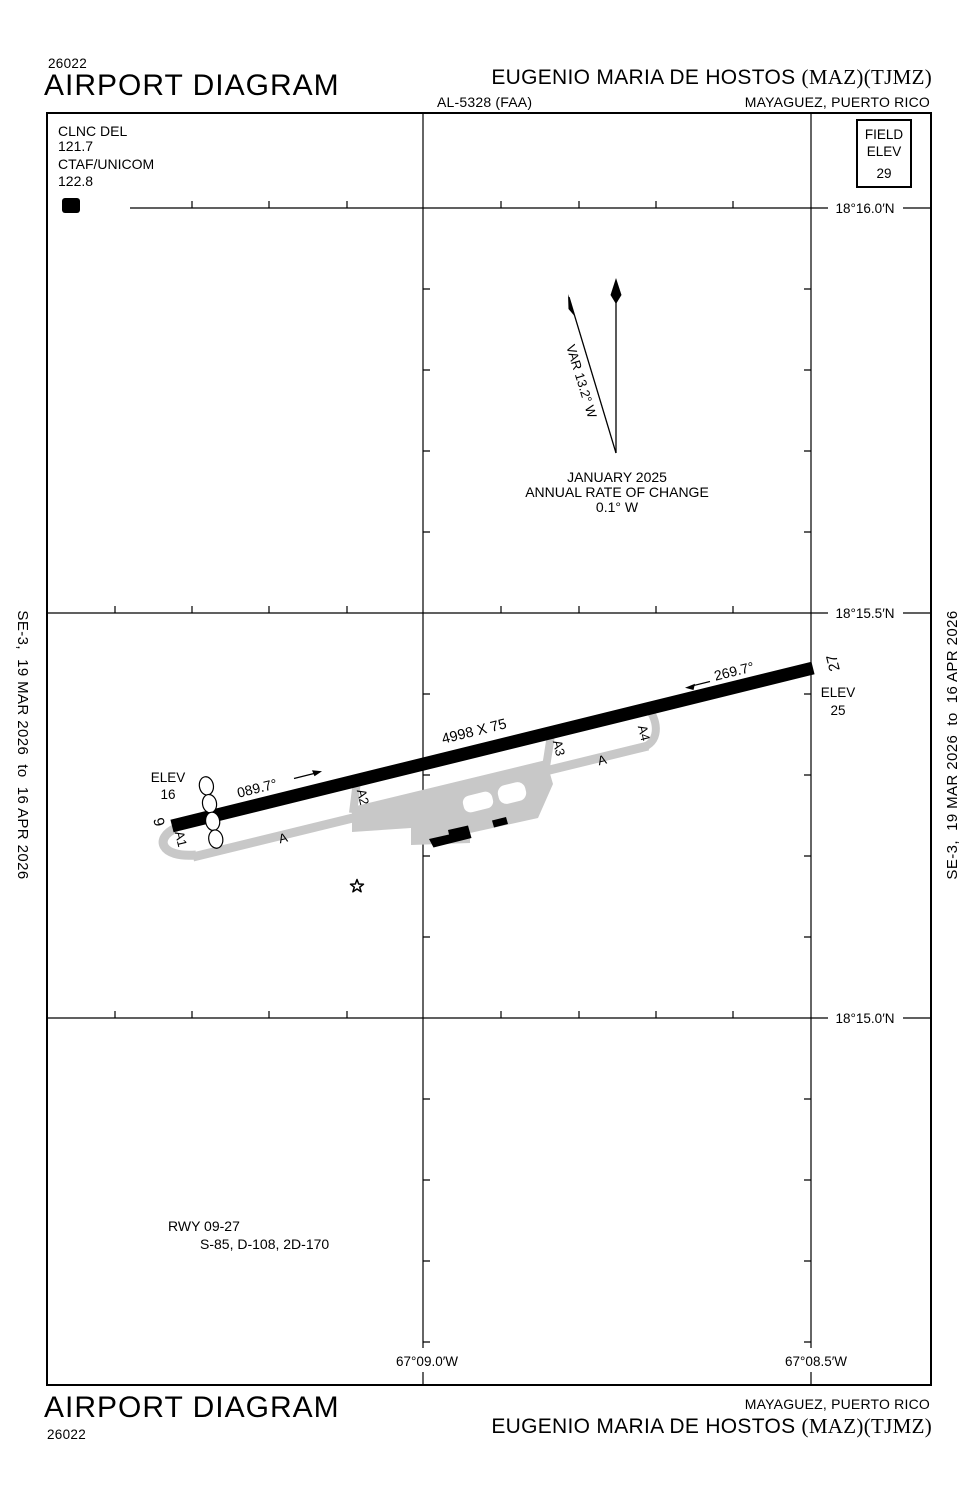  Describe the element at coordinates (646, 77) in the screenshot. I see `airport-name-top: EUGENIO MARIA DE HOSTOS` at that location.